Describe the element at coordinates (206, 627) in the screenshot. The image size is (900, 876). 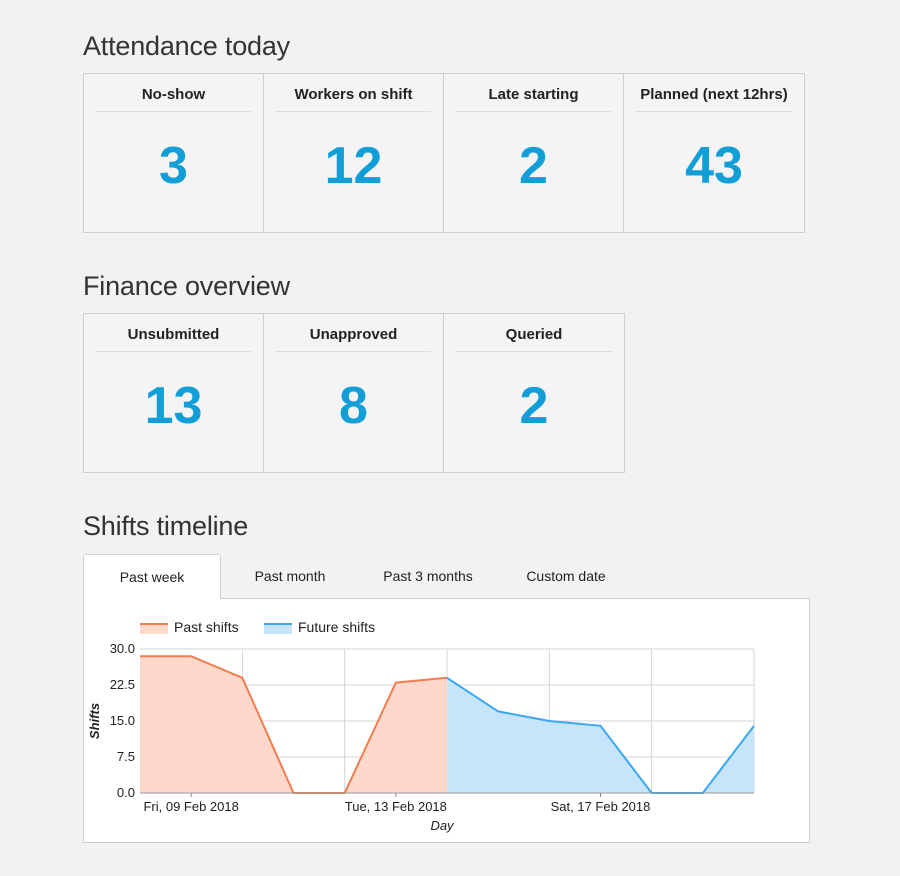
I see `legend-label-past: Past shifts` at that location.